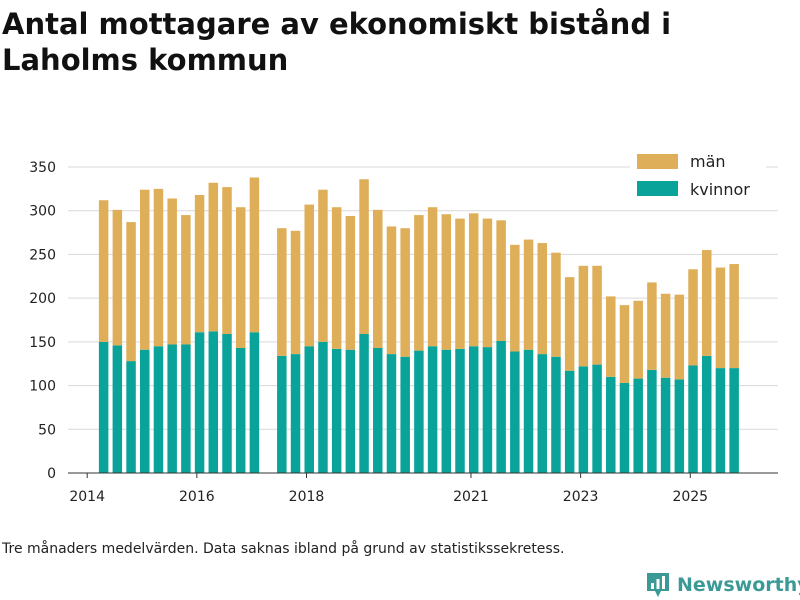 This screenshot has height=600, width=800. What do you see at coordinates (471, 497) in the screenshot?
I see `x-tick-label-2021: 2021` at bounding box center [471, 497].